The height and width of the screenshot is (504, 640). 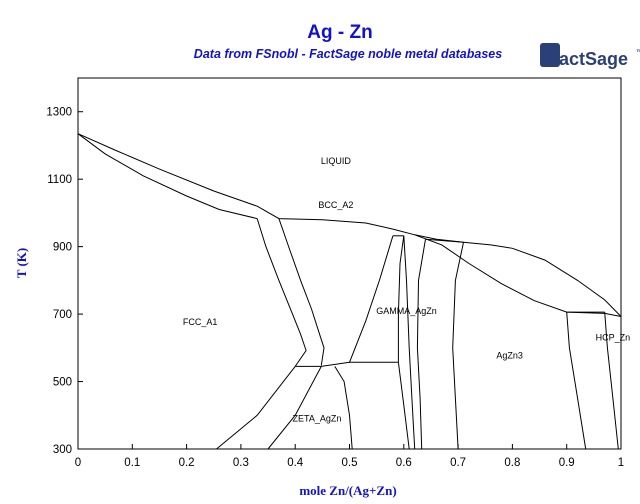 I want to click on phase-boundary-gamma-right-bottom, so click(x=403, y=406).